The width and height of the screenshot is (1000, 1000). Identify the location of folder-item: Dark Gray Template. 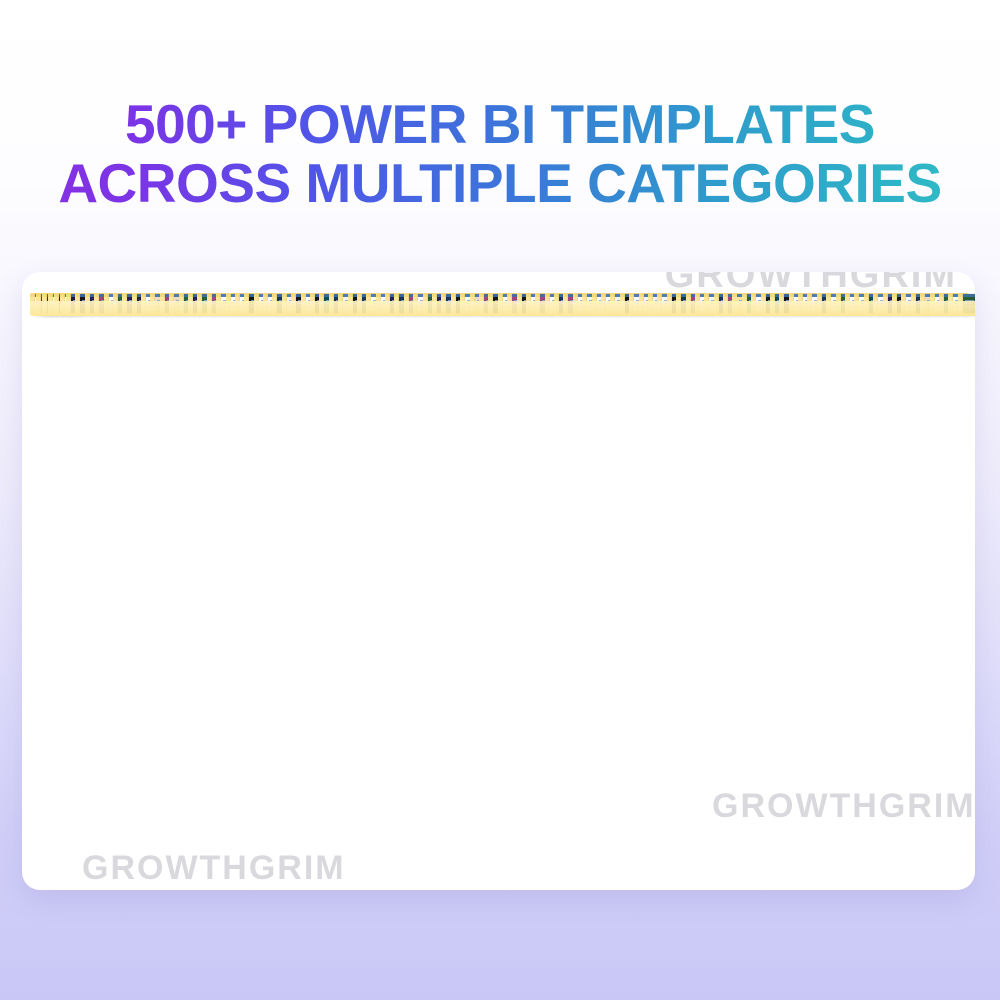
(848, 304).